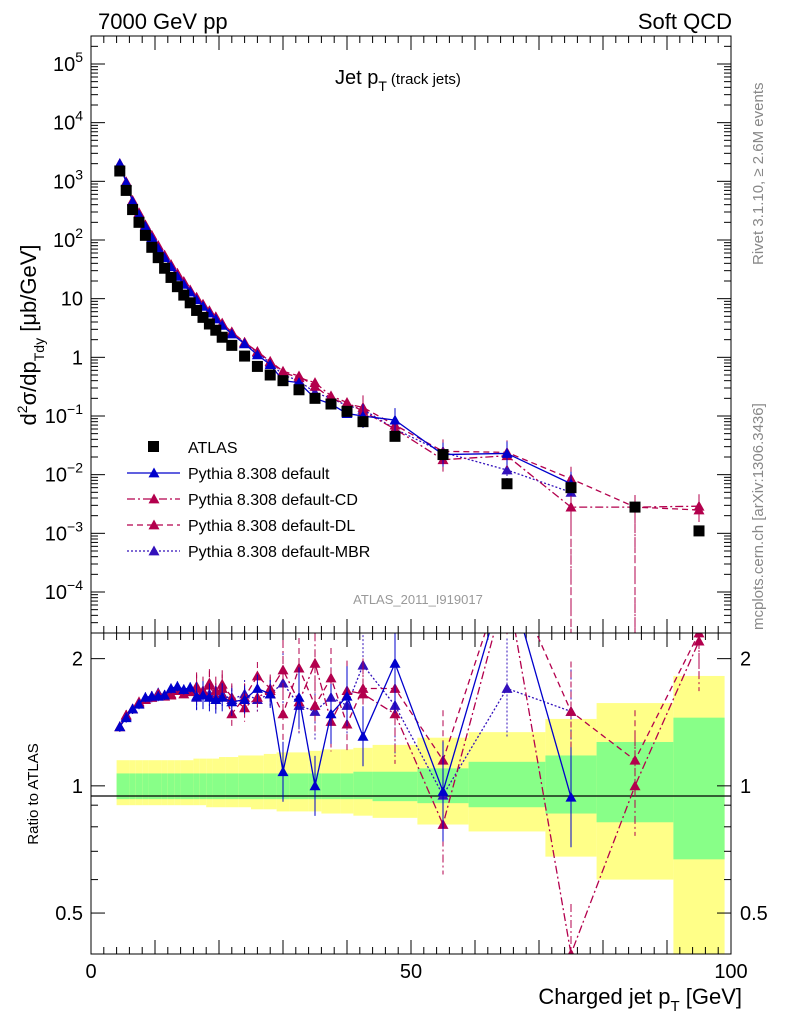 The image size is (786, 1024). I want to click on top-y-tick-labels: 10⁻⁴ 10⁻³ 10⁻² 10⁻¹ 1 10 10² 10³ 10⁴ 10⁵, so click(64, 326).